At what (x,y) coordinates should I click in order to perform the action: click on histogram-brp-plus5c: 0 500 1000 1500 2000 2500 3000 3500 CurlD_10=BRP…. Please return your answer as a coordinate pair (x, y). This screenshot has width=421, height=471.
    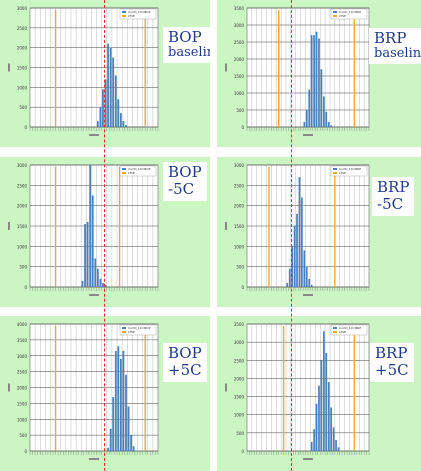
    Looking at the image, I should click on (297, 391).